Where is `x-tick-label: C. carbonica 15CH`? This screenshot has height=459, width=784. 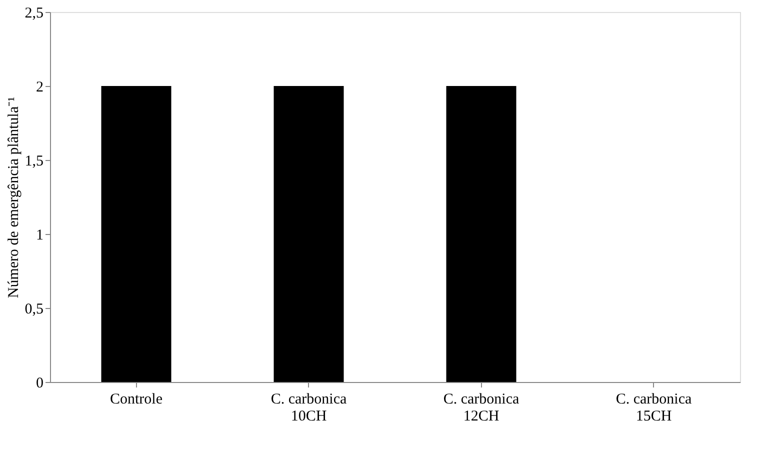
x-tick-label: C. carbonica 15CH is located at coordinates (654, 408).